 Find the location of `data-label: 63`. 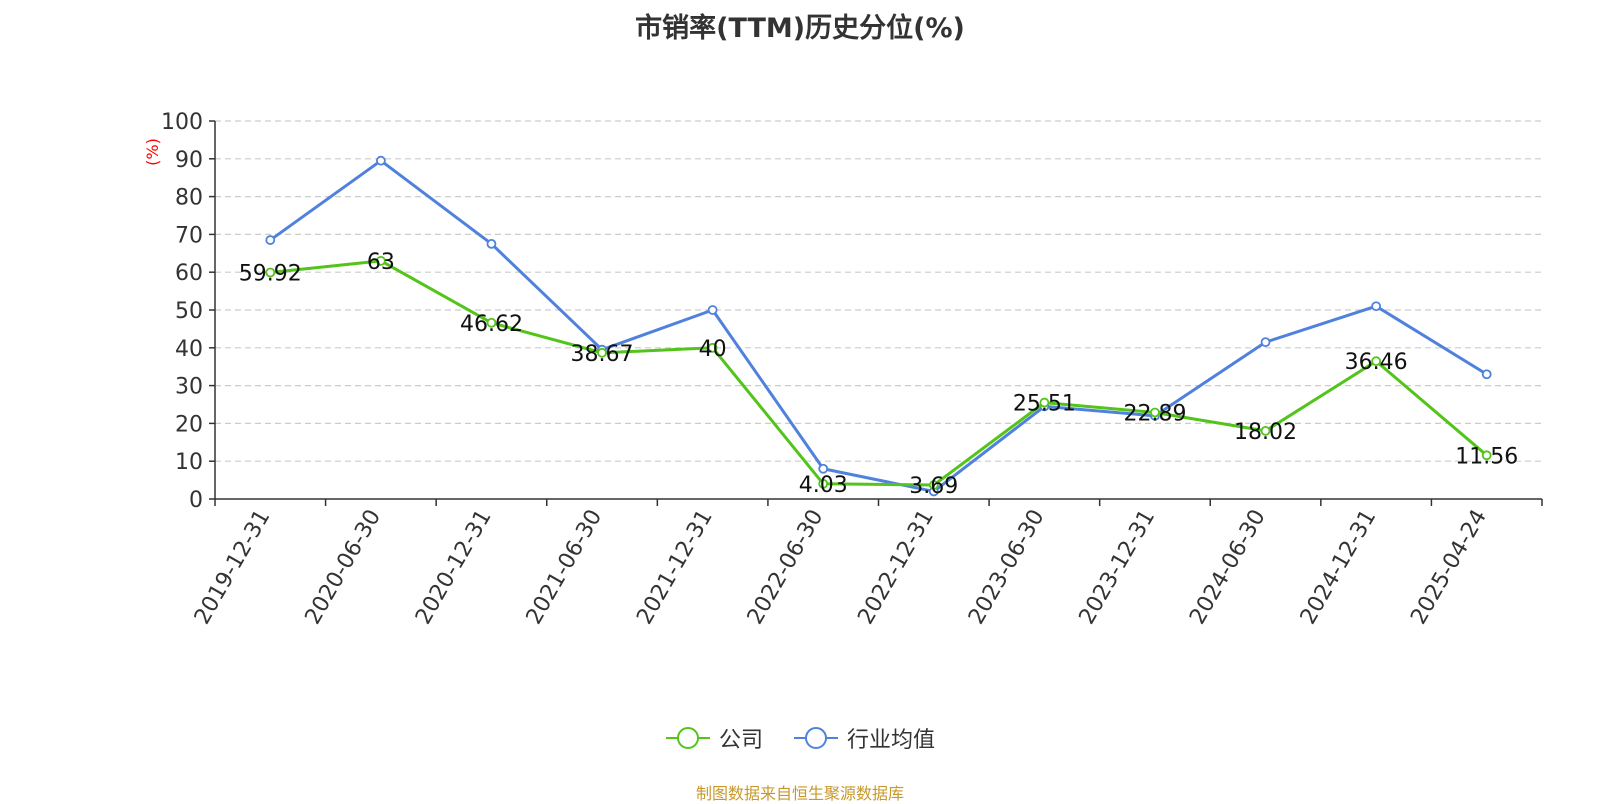

data-label: 63 is located at coordinates (381, 262).